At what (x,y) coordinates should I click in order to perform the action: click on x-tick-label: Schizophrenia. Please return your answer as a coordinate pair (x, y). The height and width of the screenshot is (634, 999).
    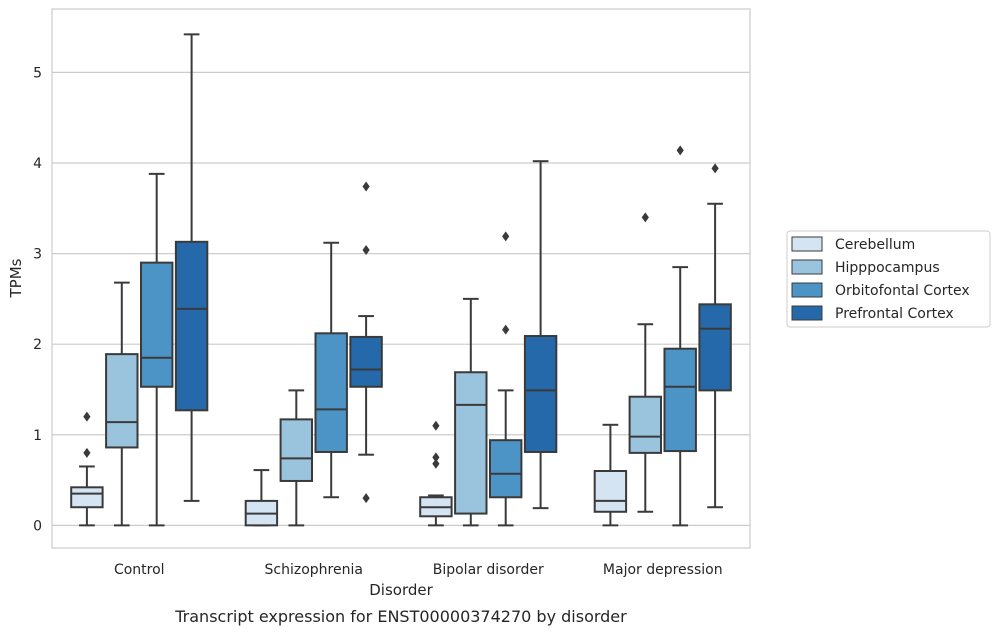
    Looking at the image, I should click on (314, 570).